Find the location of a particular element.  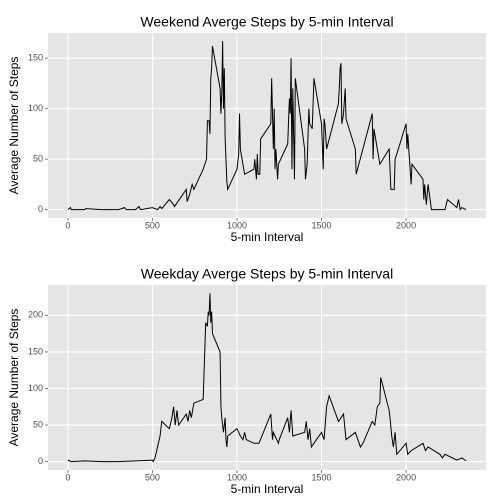

chart-title: Weekday Averge Steps by 5-min Interval is located at coordinates (267, 274).